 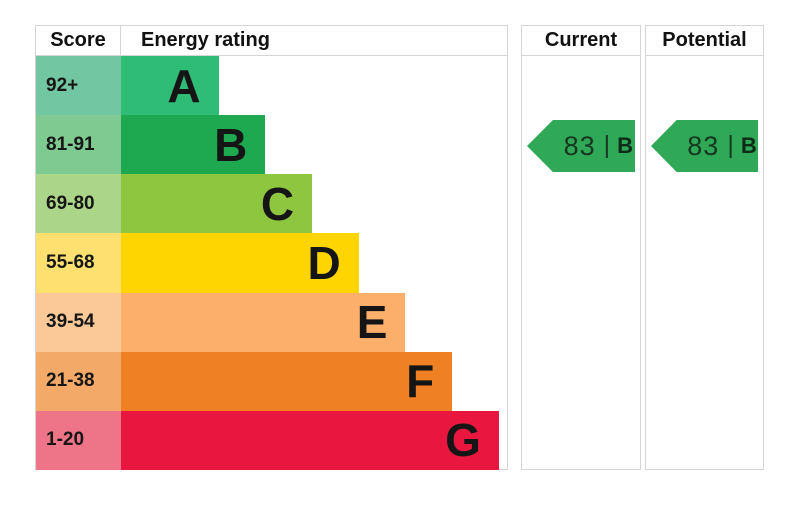 I want to click on rating-row-c: 69-80 C, so click(x=271, y=204).